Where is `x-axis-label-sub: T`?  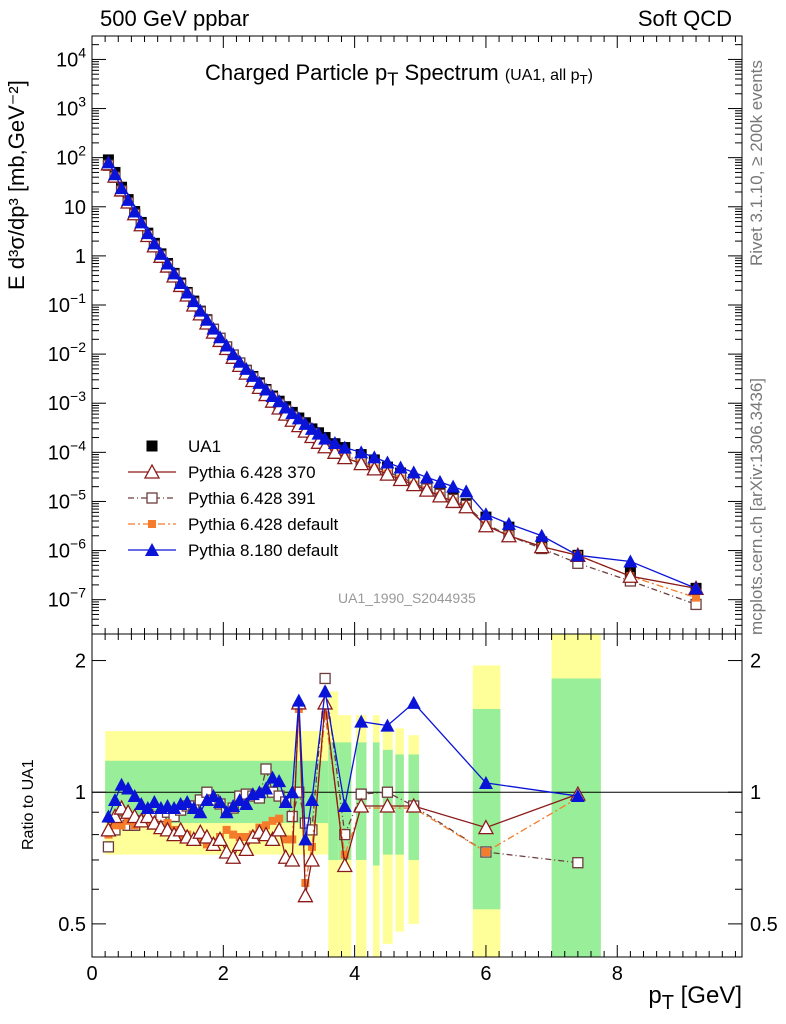 x-axis-label-sub: T is located at coordinates (667, 1002).